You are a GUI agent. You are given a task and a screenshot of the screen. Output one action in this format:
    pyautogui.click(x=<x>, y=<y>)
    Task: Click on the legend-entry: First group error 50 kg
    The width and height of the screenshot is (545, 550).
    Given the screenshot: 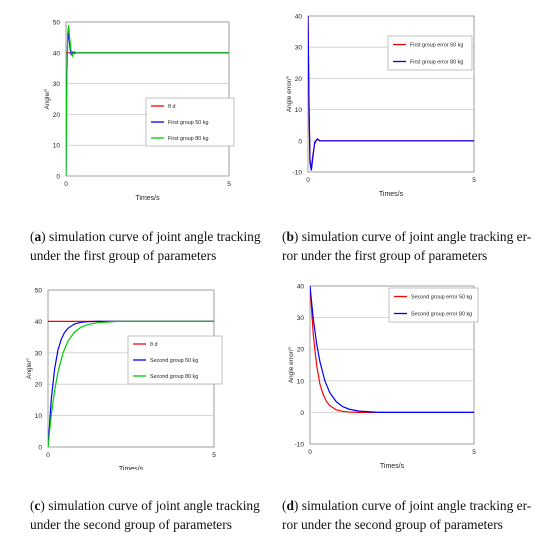 What is the action you would take?
    pyautogui.click(x=436, y=46)
    